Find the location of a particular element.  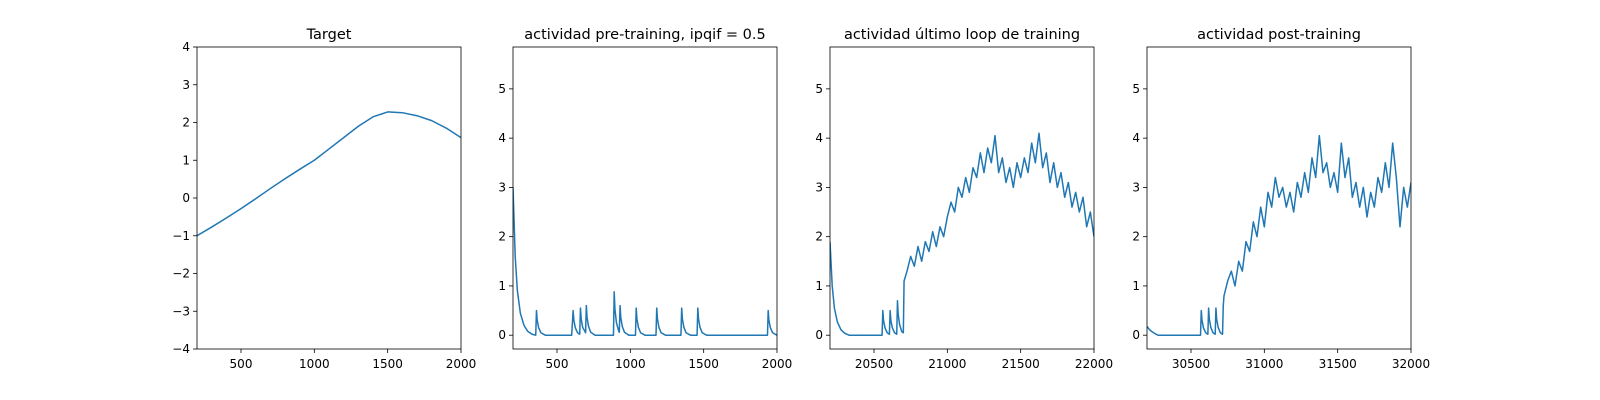

chart-title: actividad post-training is located at coordinates (1279, 35).